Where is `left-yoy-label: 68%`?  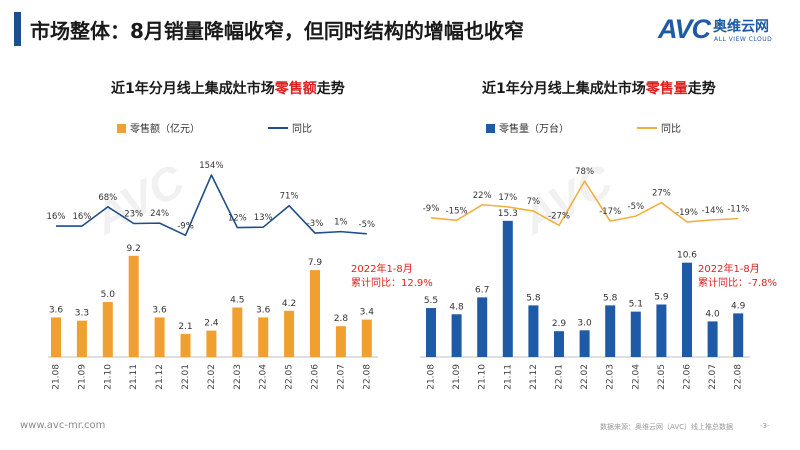
left-yoy-label: 68% is located at coordinates (107, 198).